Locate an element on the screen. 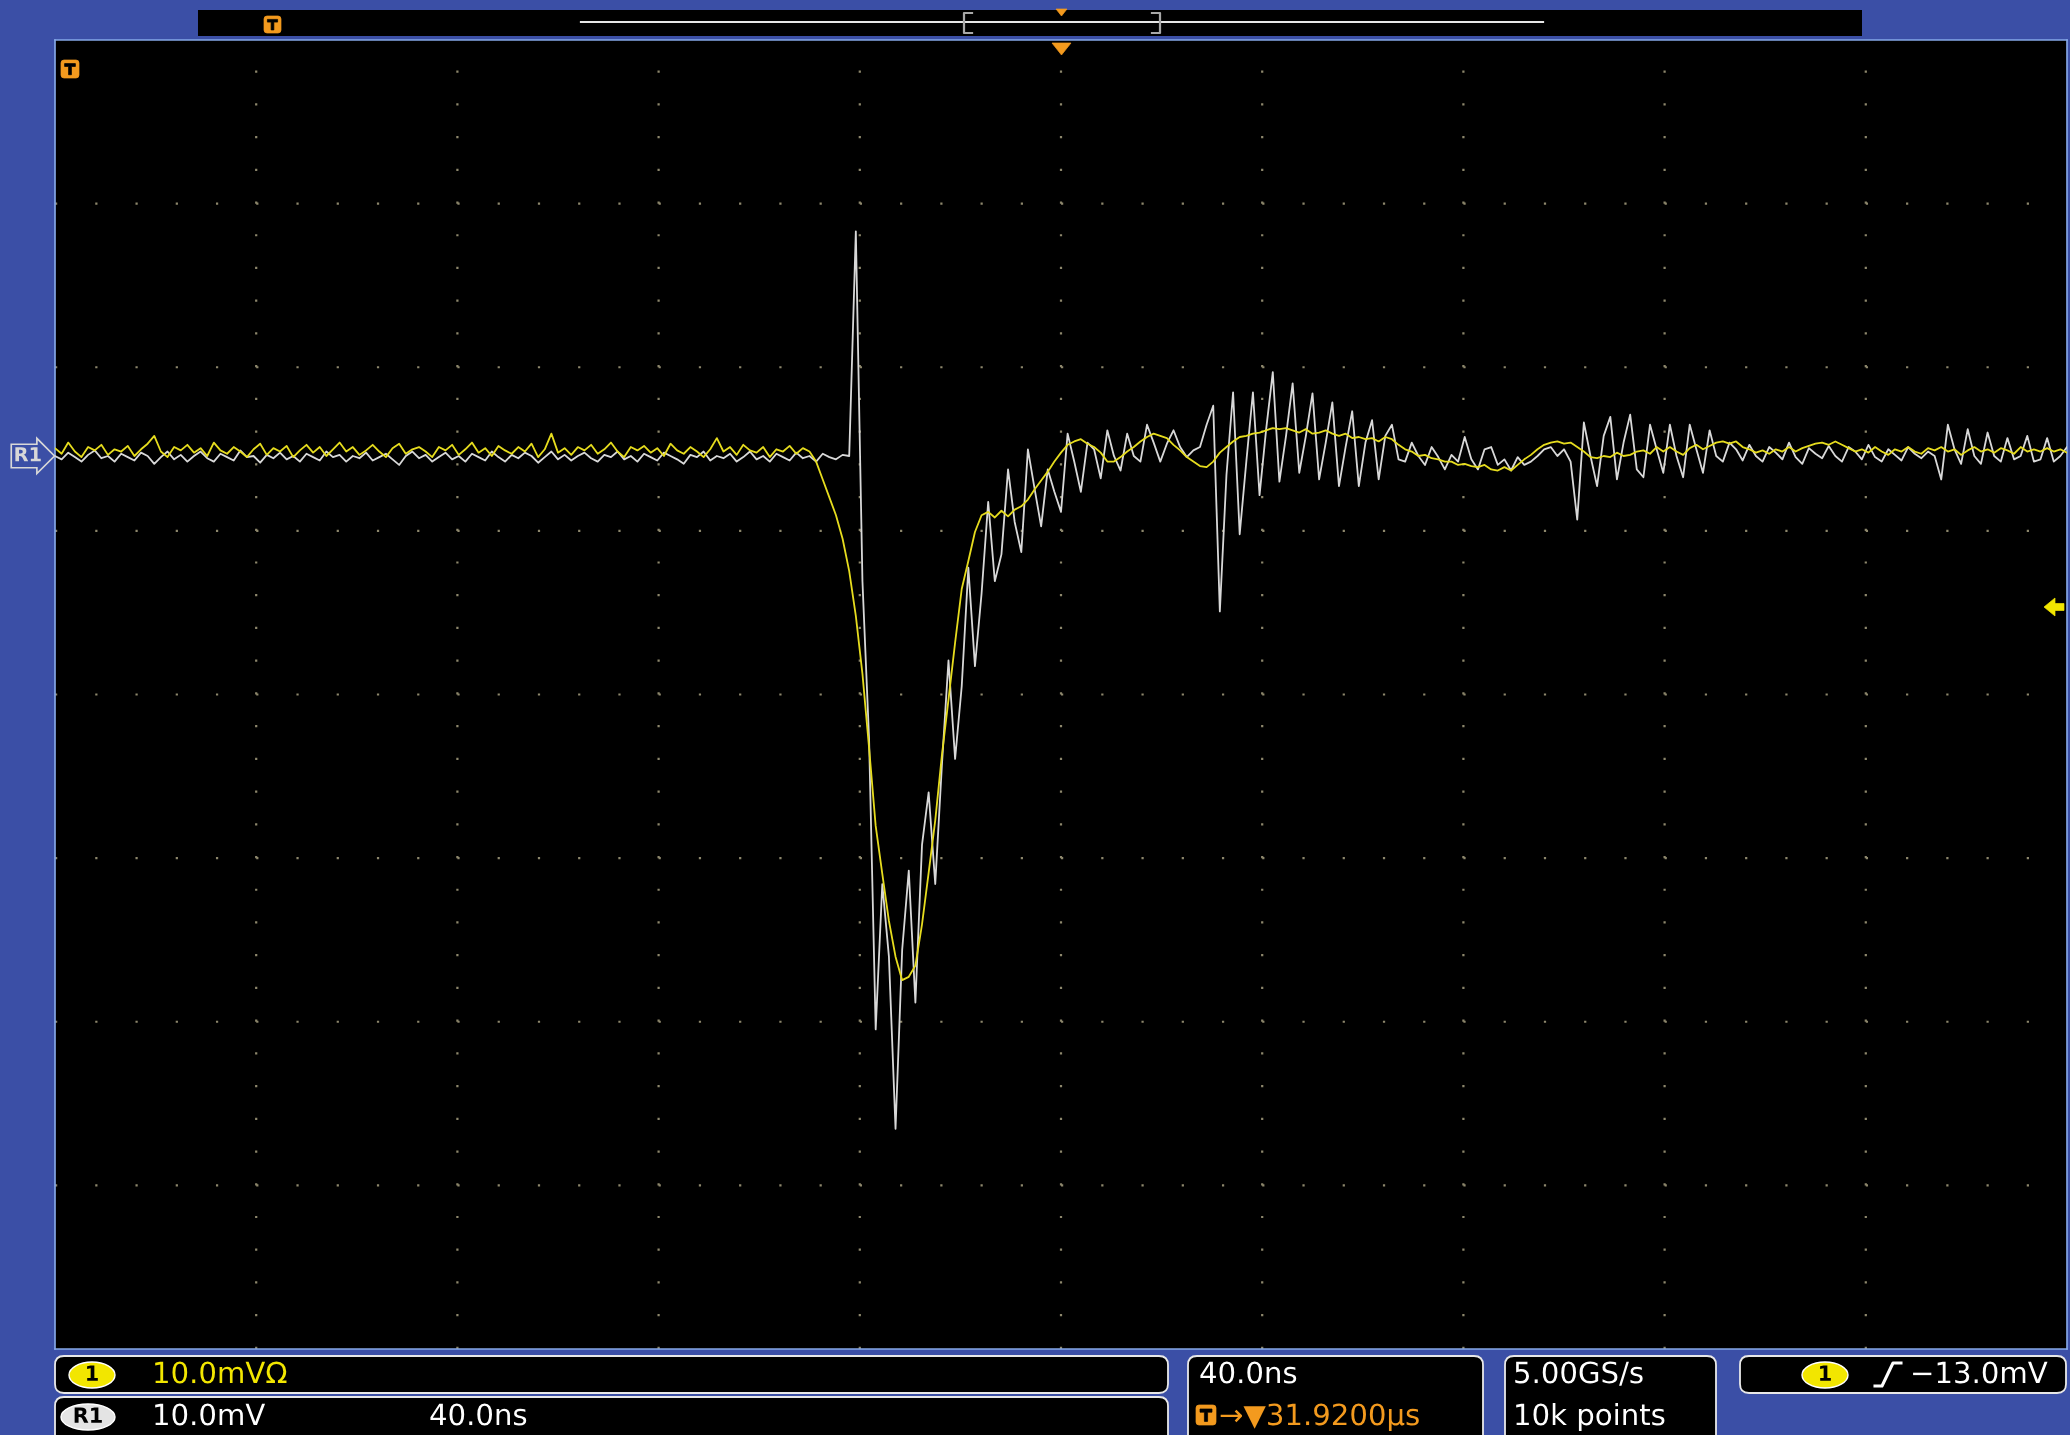  series-label: R1 is located at coordinates (28, 454).